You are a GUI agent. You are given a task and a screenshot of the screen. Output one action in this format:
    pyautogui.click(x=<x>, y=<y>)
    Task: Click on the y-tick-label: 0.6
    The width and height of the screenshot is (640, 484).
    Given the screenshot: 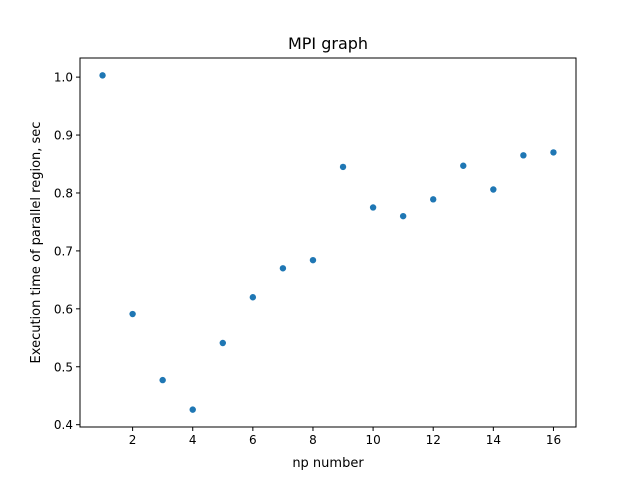 What is the action you would take?
    pyautogui.click(x=63, y=309)
    